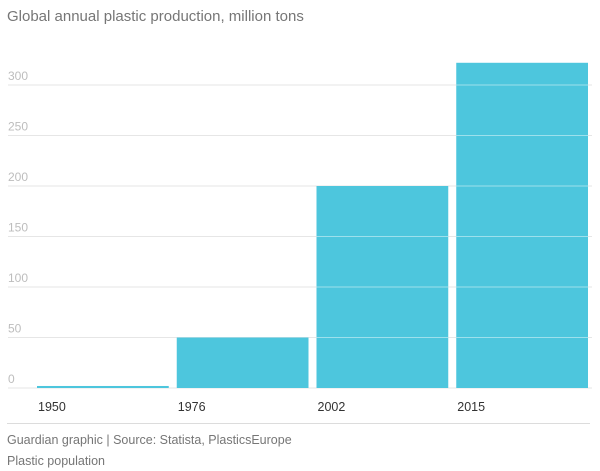 This screenshot has width=600, height=471. I want to click on x-axis-labels: 1950 1976 2002 2015, so click(261, 407).